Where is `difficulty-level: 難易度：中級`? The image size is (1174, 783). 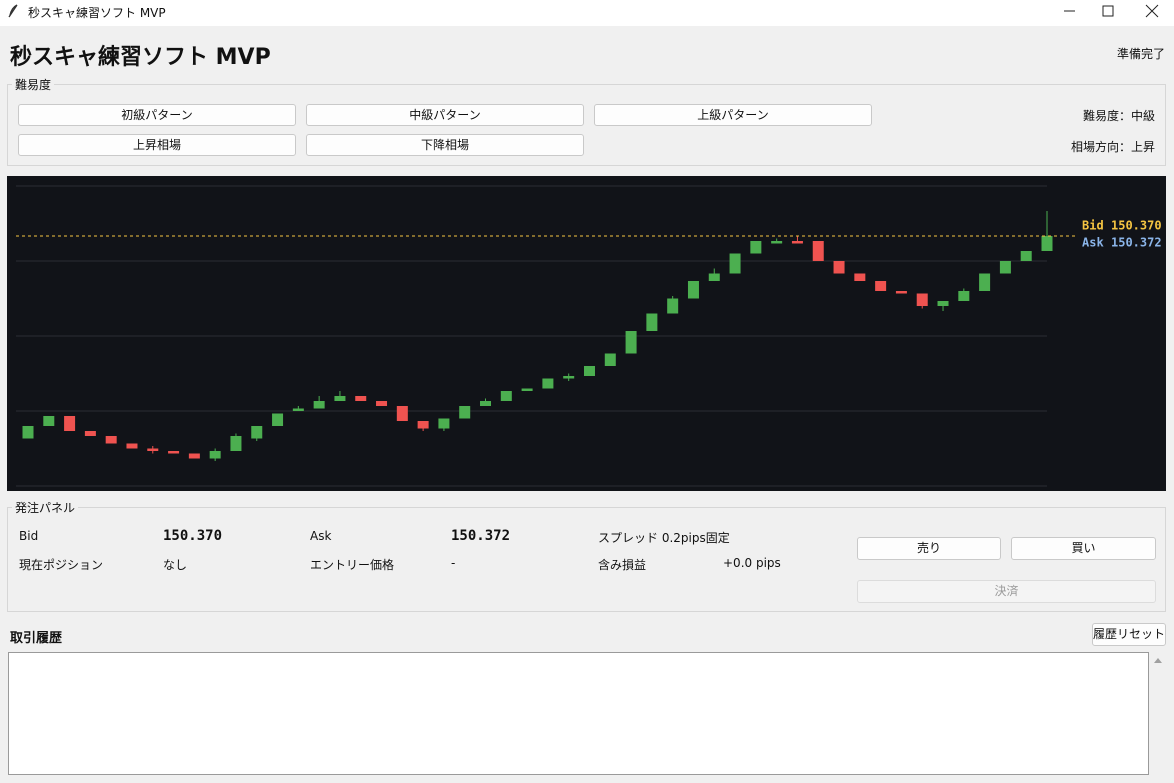 difficulty-level: 難易度：中級 is located at coordinates (1118, 116).